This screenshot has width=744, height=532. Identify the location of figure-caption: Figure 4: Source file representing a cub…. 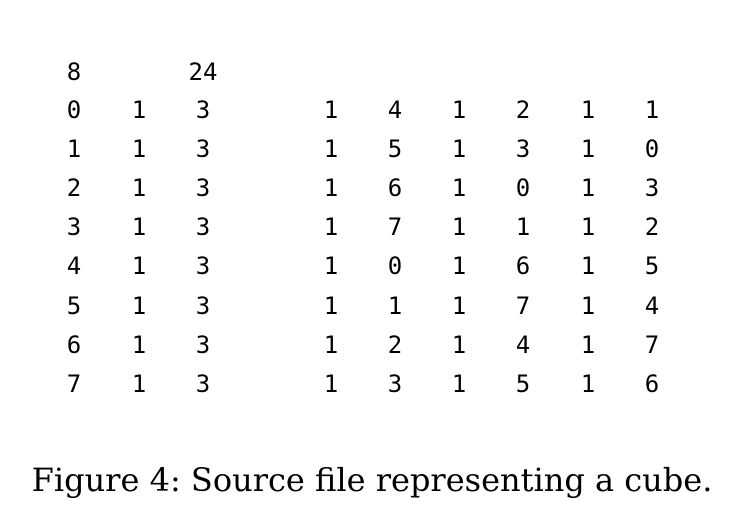
(372, 480).